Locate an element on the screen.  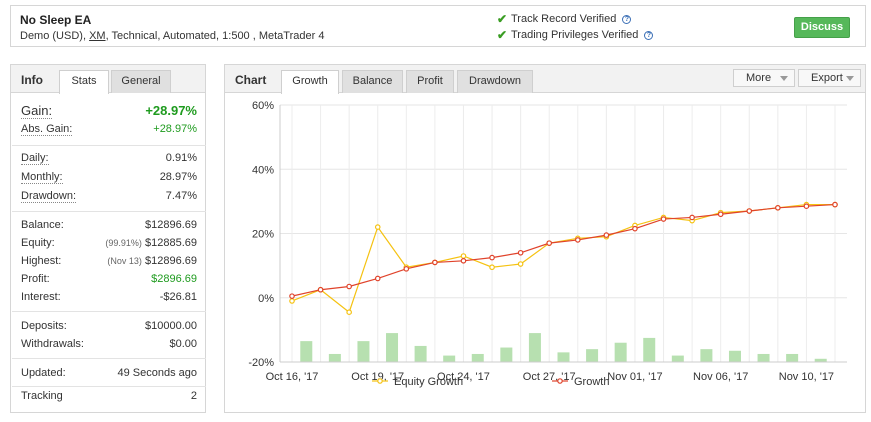
abs-gain-value: +28.97% is located at coordinates (175, 129).